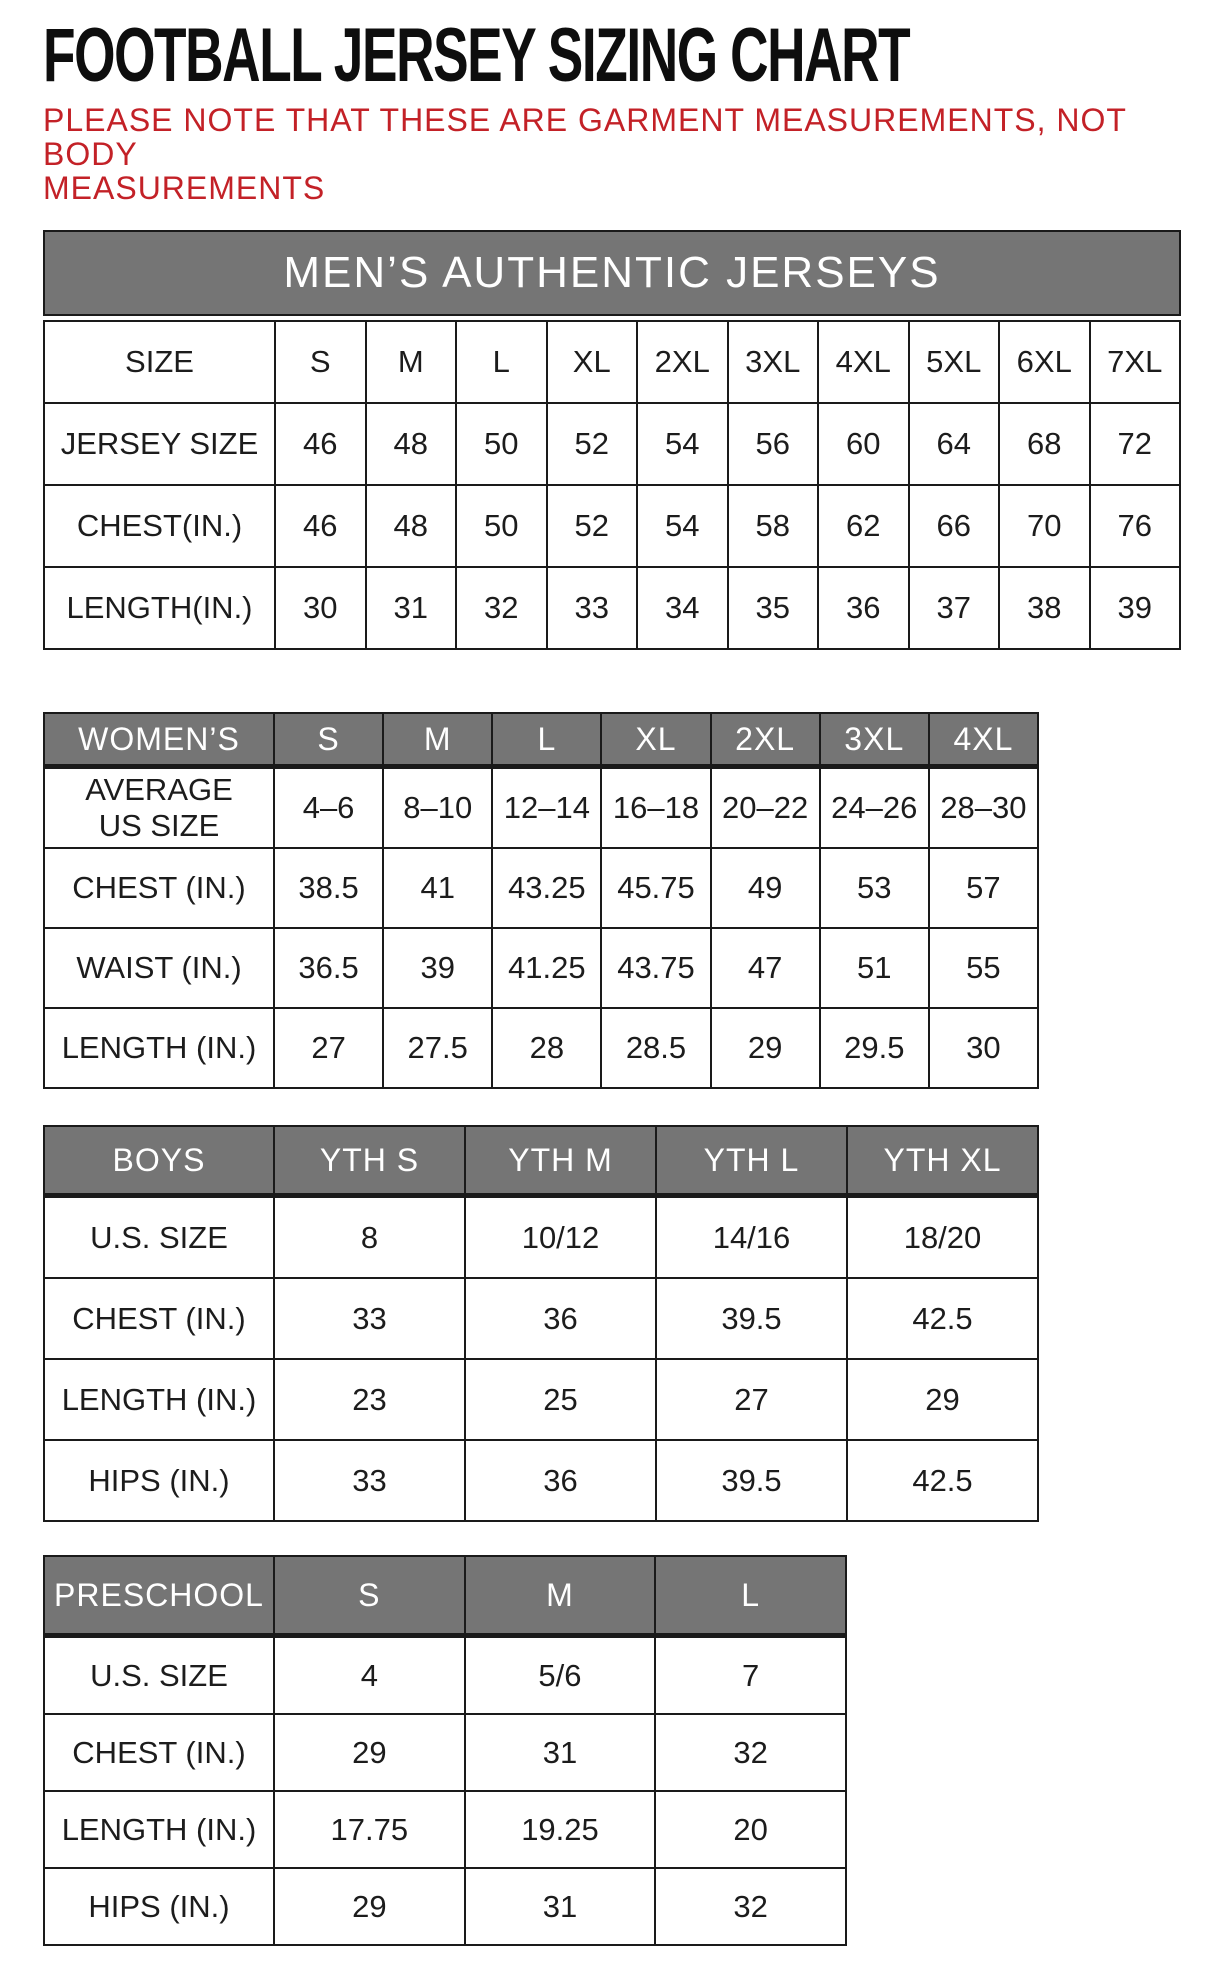 The width and height of the screenshot is (1220, 1974). Describe the element at coordinates (184, 188) in the screenshot. I see `measurement-note-line2: MEASUREMENTS` at that location.